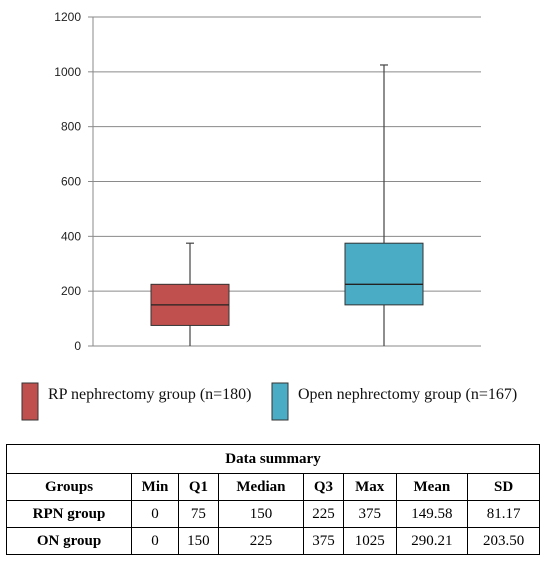 The width and height of the screenshot is (554, 572). Describe the element at coordinates (369, 541) in the screenshot. I see `cell-max: 1025` at that location.